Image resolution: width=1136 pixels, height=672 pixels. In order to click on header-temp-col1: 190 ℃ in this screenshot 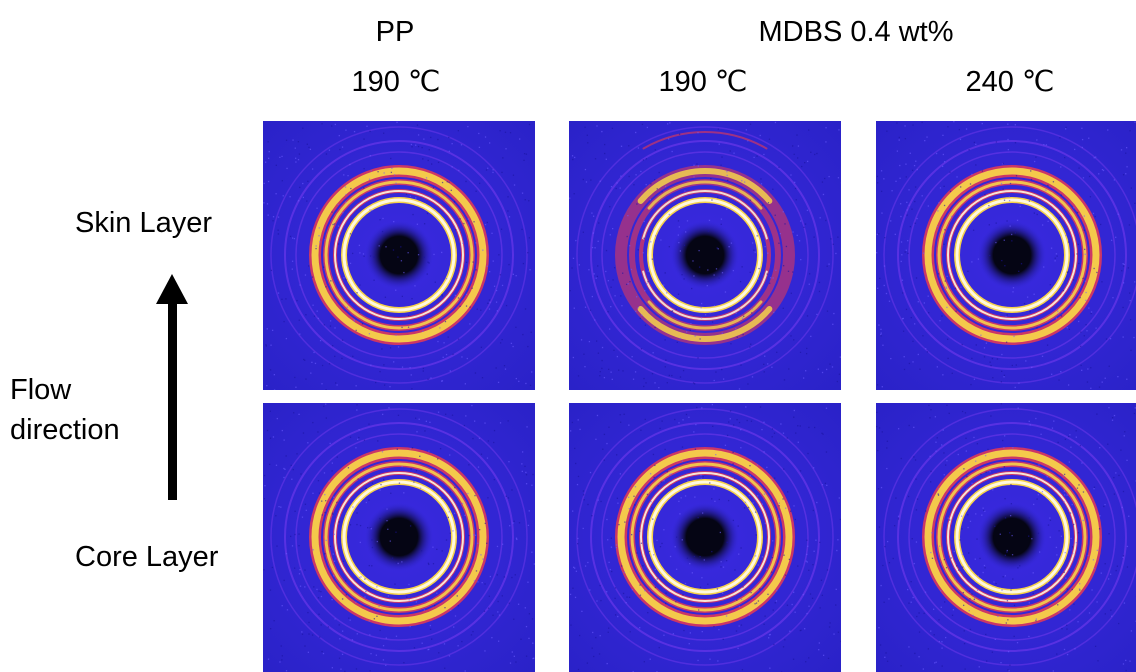, I will do `click(395, 82)`.